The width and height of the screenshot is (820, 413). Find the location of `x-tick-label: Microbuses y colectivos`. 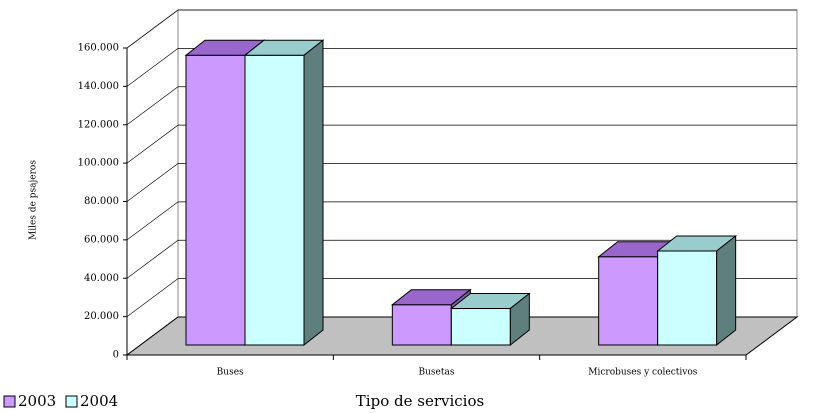

x-tick-label: Microbuses y colectivos is located at coordinates (642, 373).